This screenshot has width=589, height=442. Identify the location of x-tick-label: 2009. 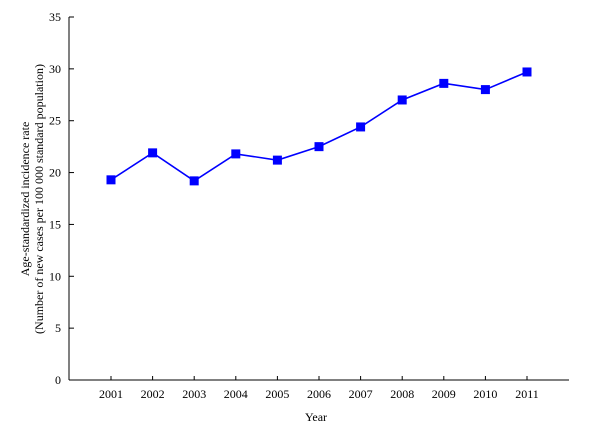
(444, 394).